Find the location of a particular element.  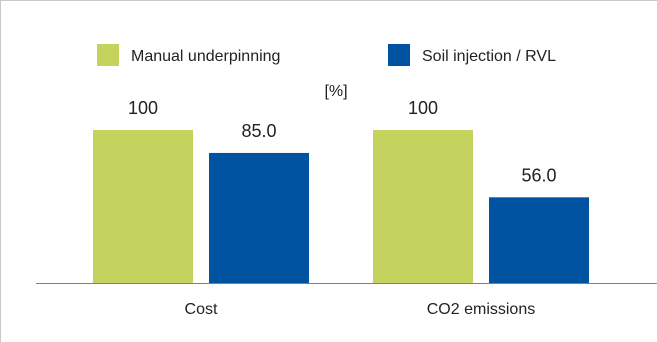

data-label-cost-series-1: 85.0 is located at coordinates (258, 131).